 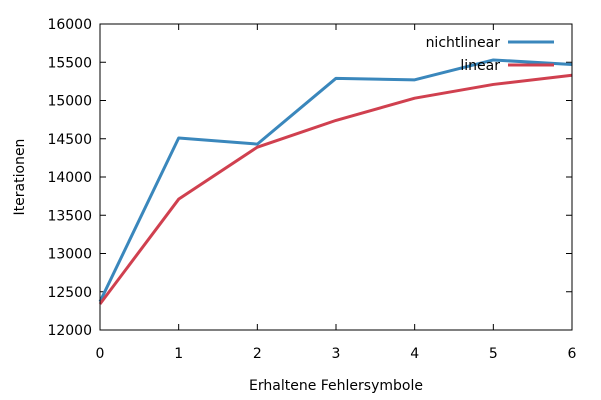 I want to click on y-tick-label: 12000, so click(x=69, y=331).